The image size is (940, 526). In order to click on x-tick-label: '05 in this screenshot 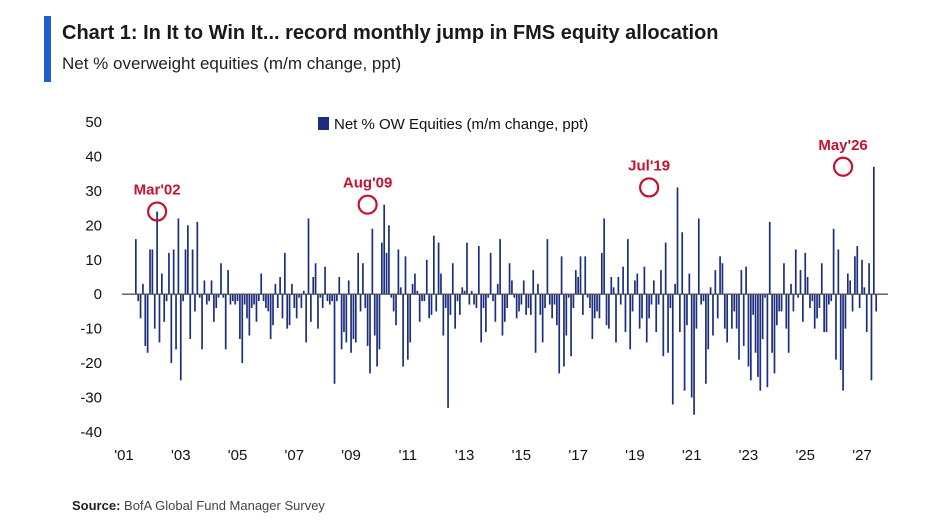, I will do `click(238, 455)`.